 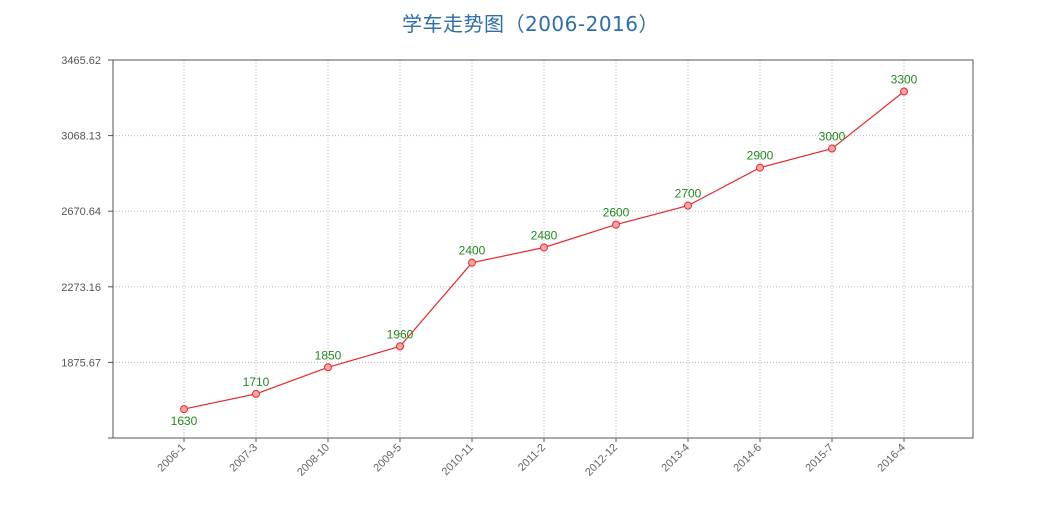 I want to click on data-label: 2700, so click(x=688, y=194).